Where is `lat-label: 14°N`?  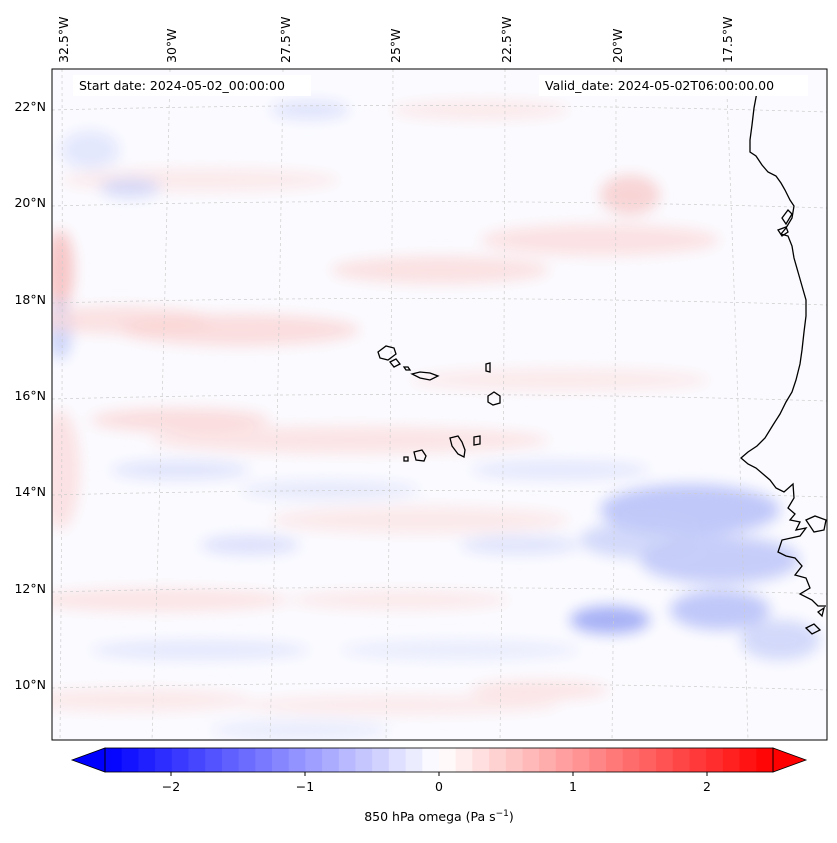
lat-label: 14°N is located at coordinates (30, 491).